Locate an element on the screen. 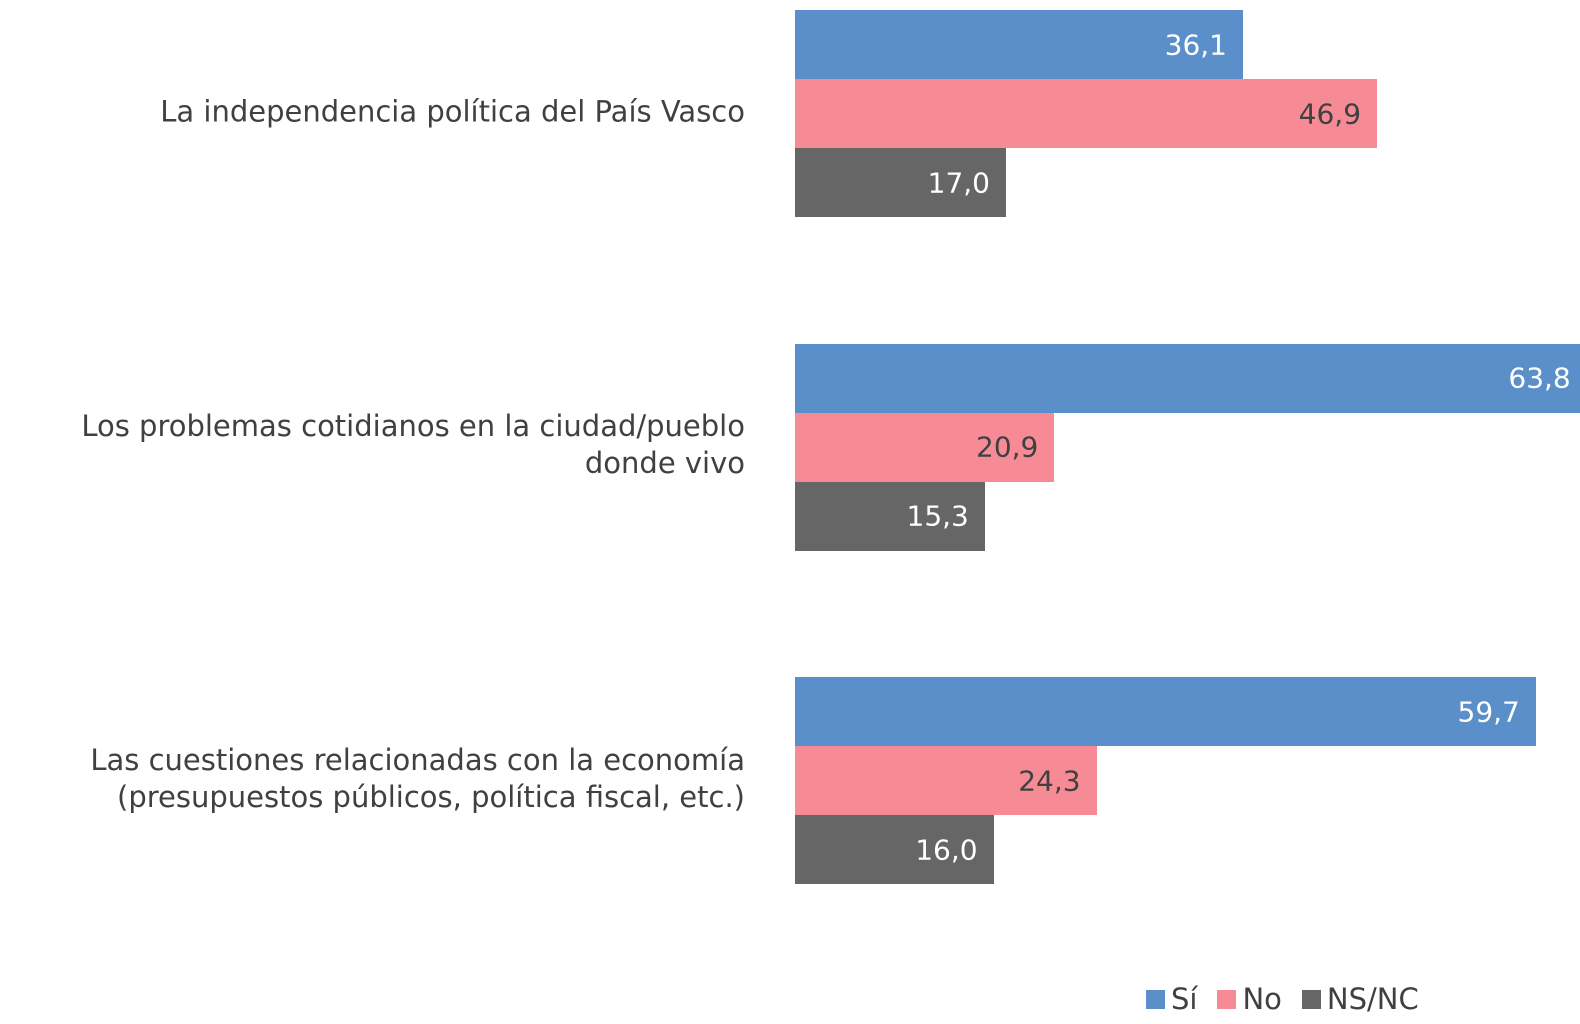  bar: 63,8 is located at coordinates (1187, 378).